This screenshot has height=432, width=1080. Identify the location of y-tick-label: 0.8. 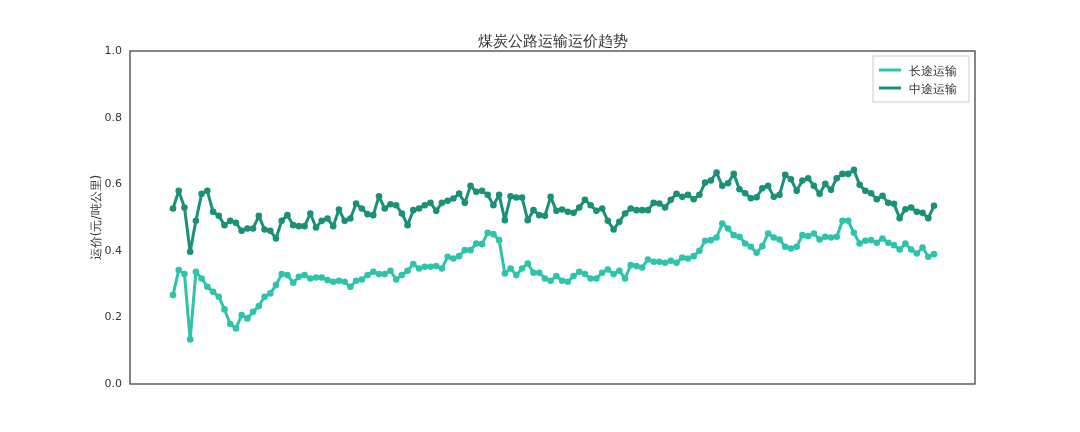
(113, 117).